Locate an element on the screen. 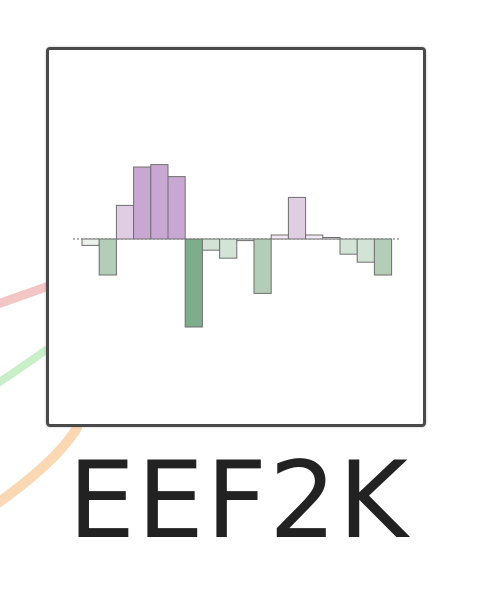 The height and width of the screenshot is (590, 478). edge-red is located at coordinates (25, 295).